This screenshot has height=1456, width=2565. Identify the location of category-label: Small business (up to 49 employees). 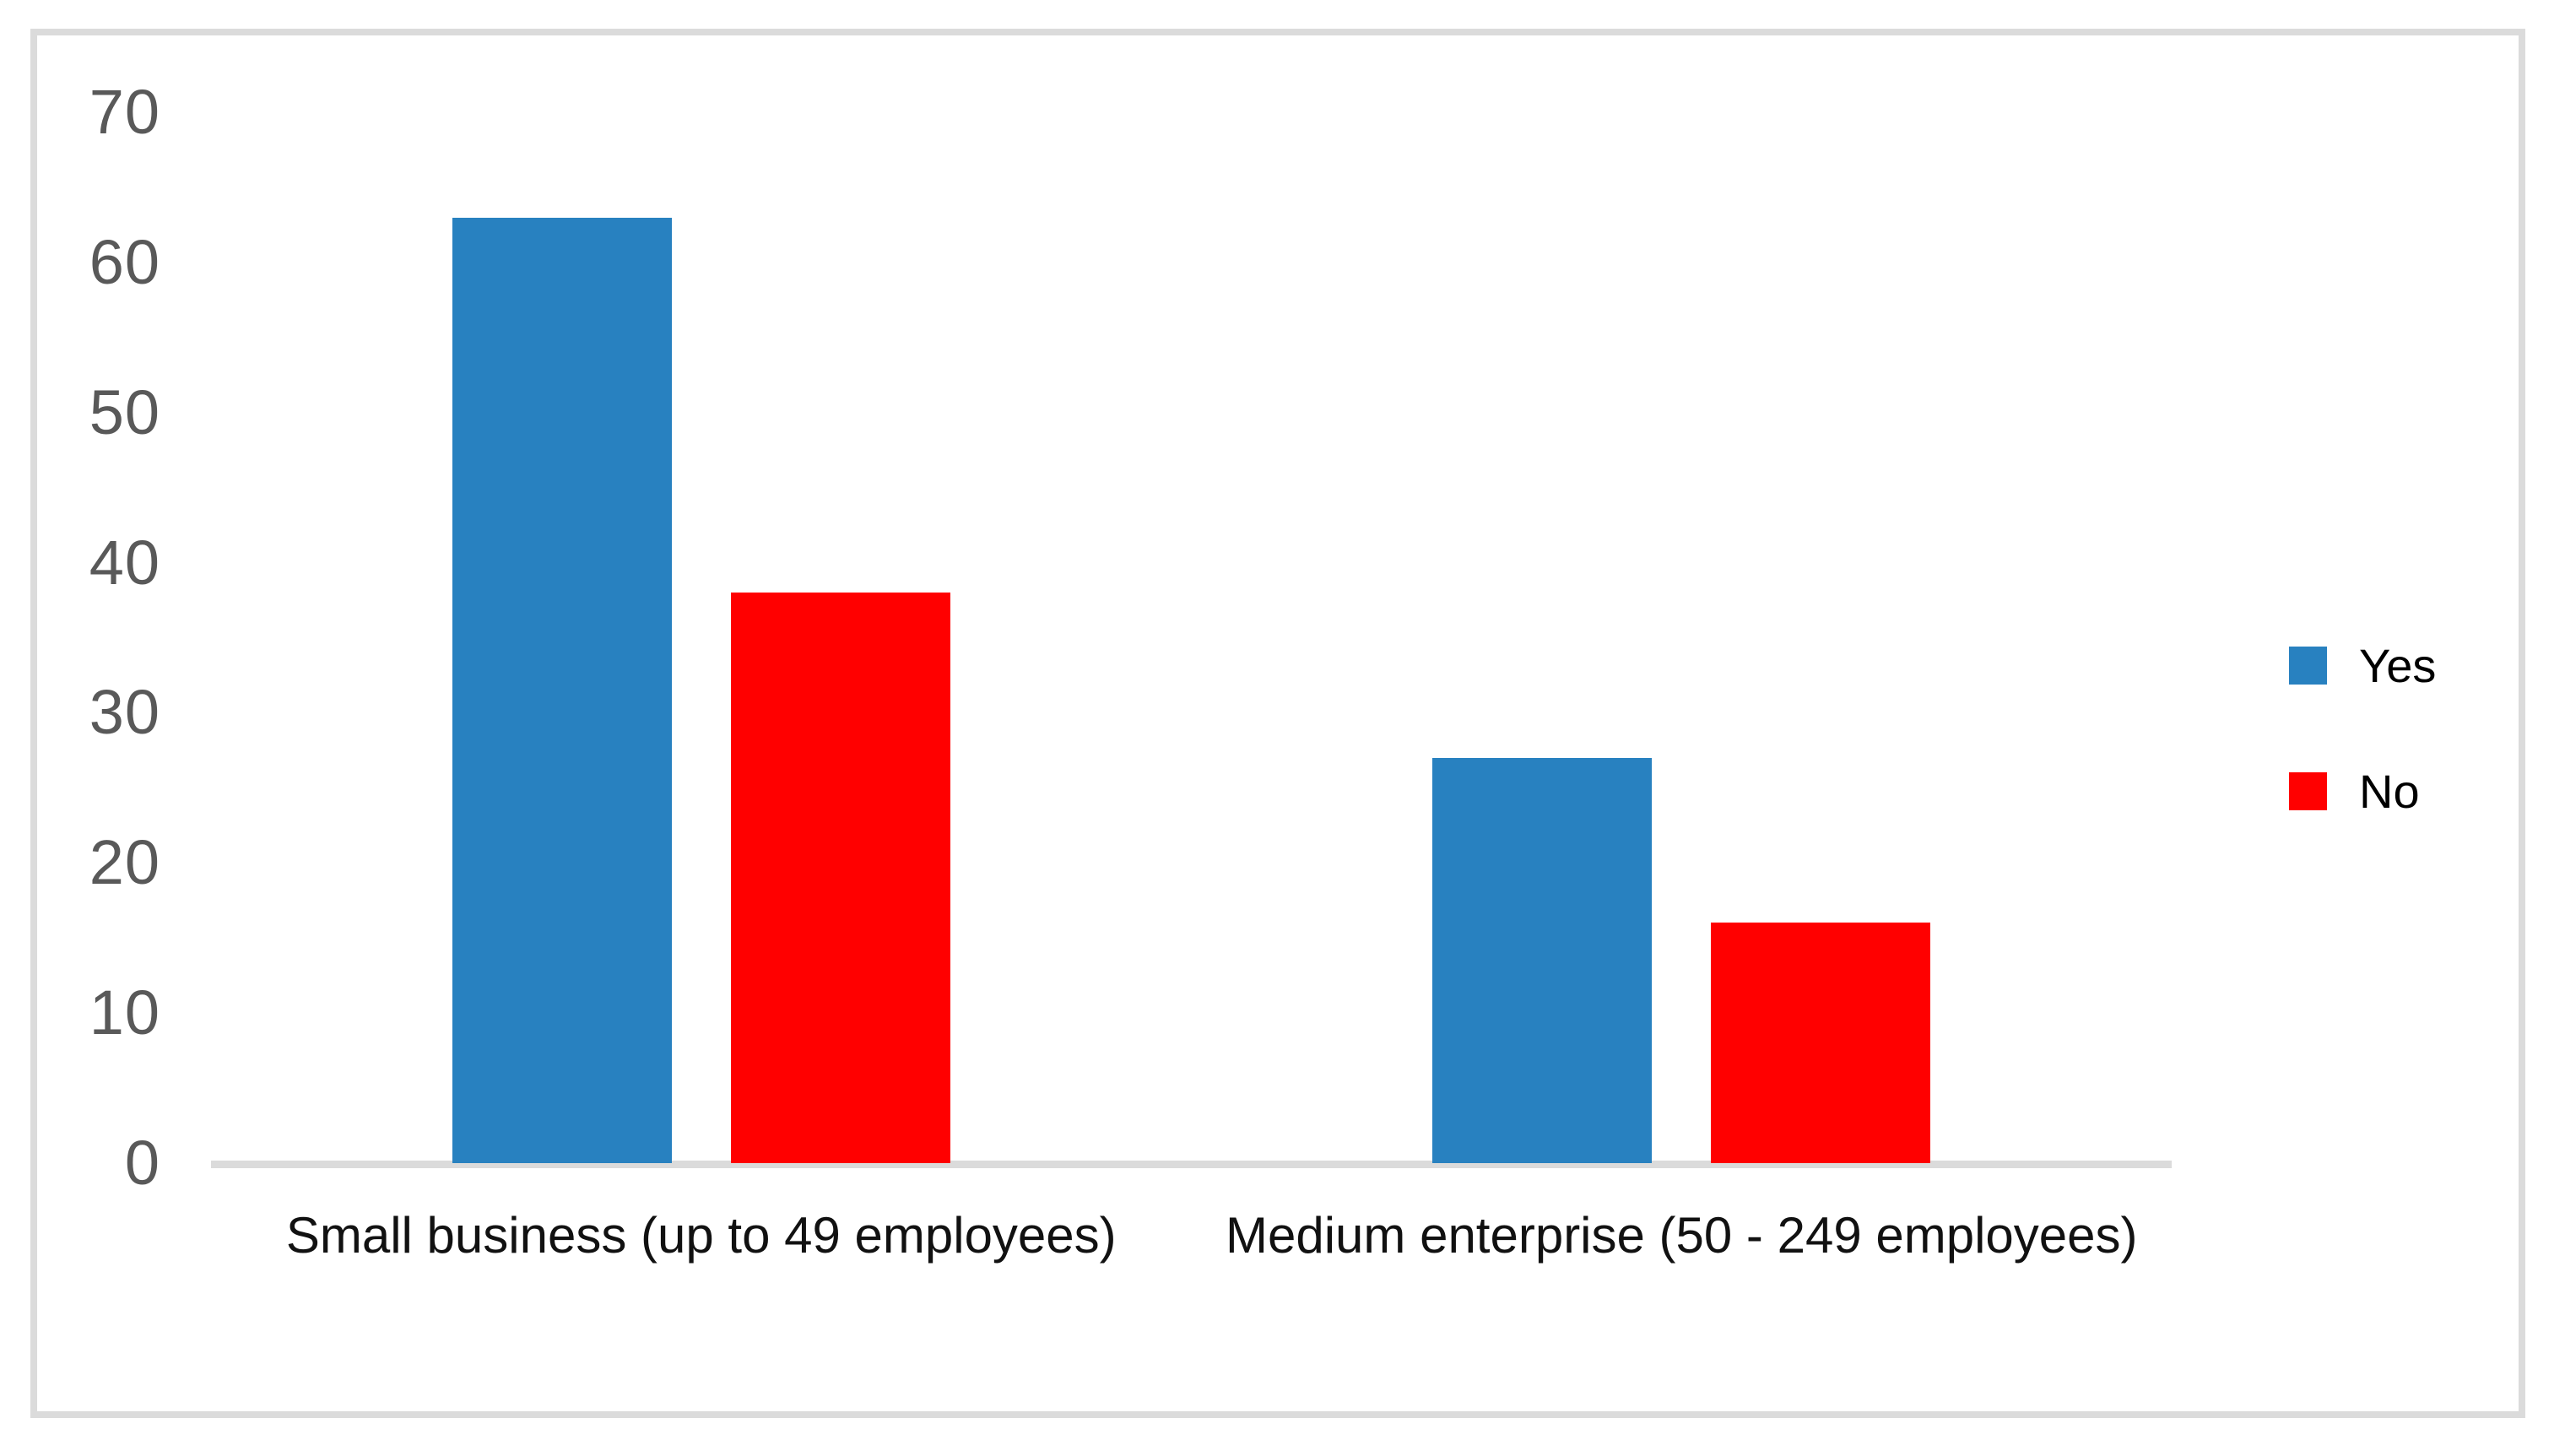
(701, 1235).